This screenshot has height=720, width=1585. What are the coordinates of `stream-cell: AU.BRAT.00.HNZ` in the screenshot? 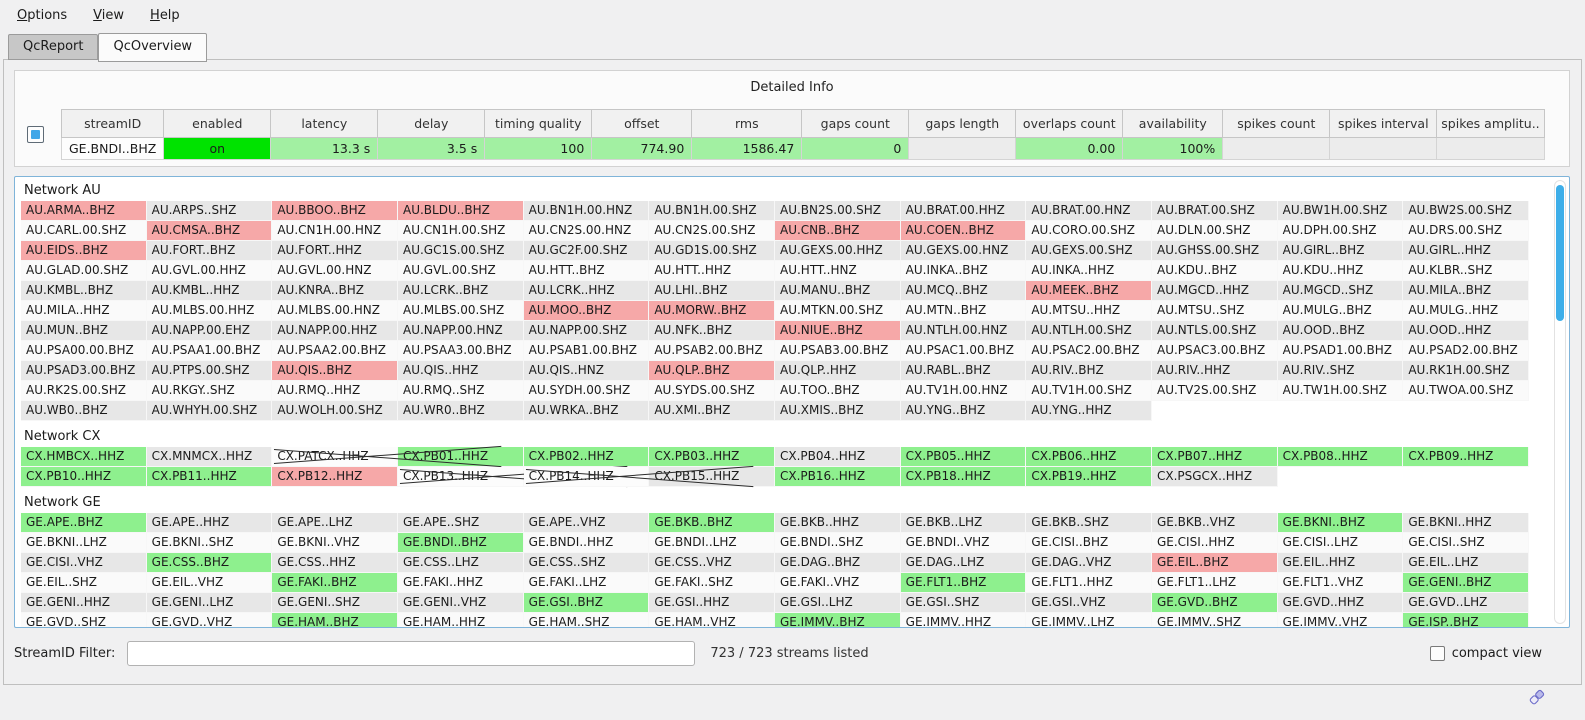 It's located at (1089, 211).